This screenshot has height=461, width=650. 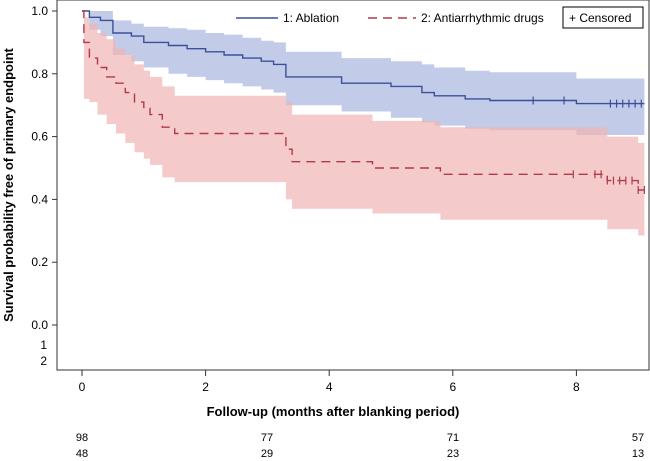 I want to click on x-axis-label: Follow-up (months after blanking period), so click(x=333, y=411).